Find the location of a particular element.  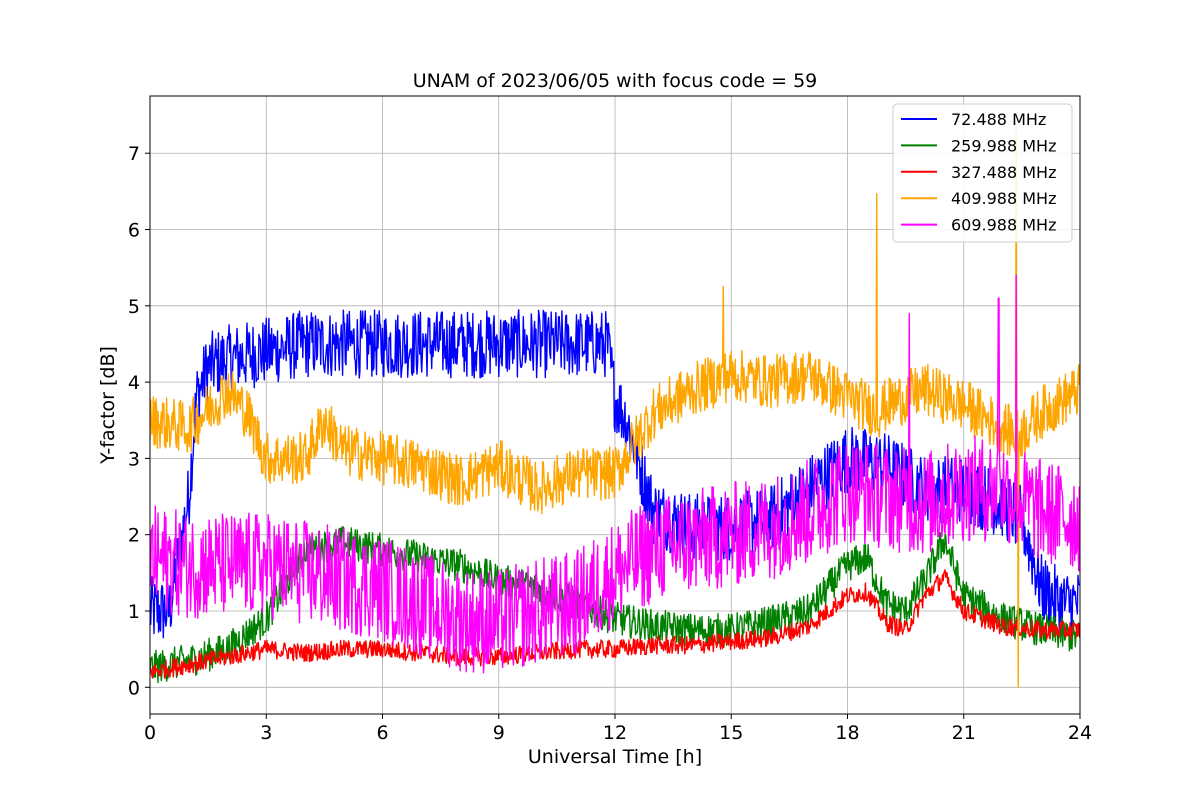

x-tick-label: 3 is located at coordinates (266, 733).